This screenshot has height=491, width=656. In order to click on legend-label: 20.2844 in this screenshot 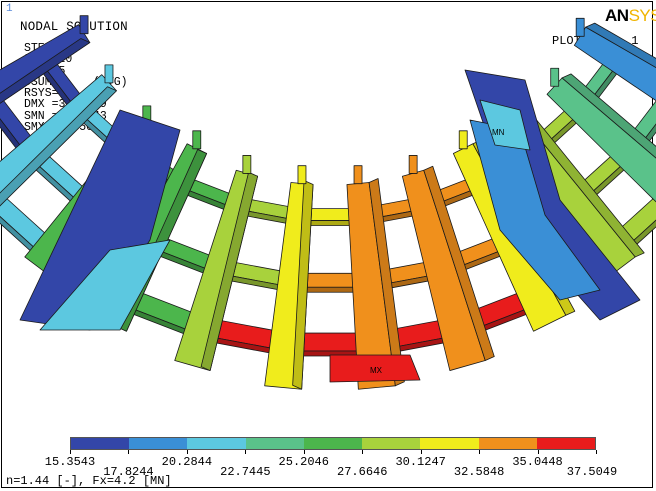, I will do `click(187, 462)`.